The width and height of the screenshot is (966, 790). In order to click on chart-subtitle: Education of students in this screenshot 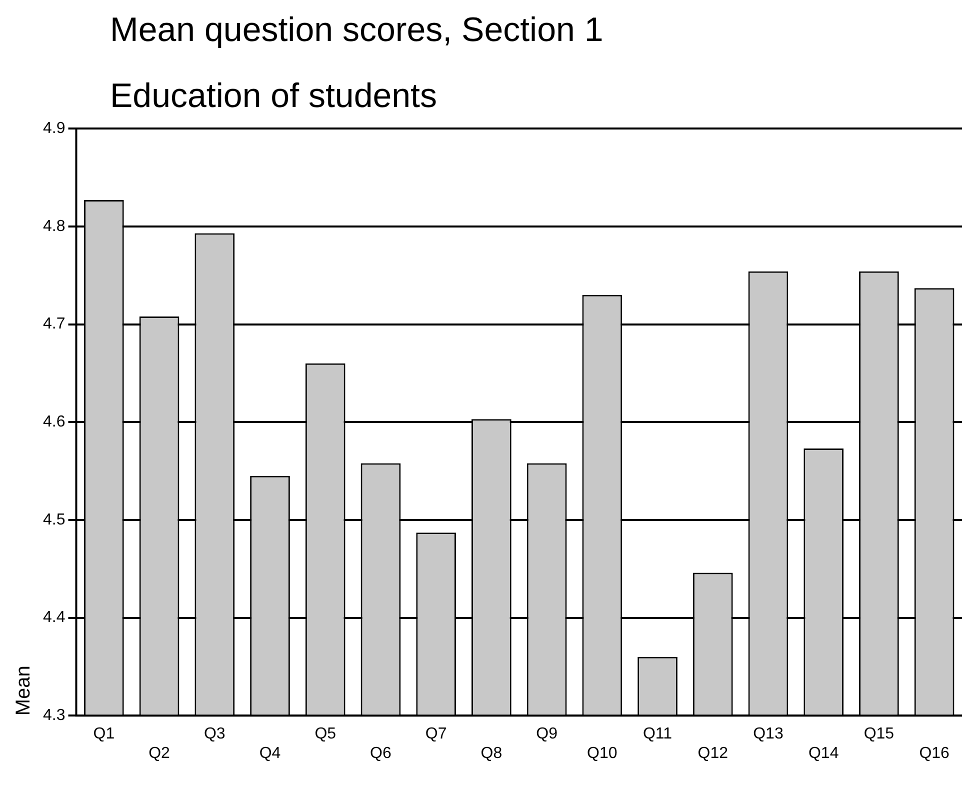, I will do `click(274, 96)`.